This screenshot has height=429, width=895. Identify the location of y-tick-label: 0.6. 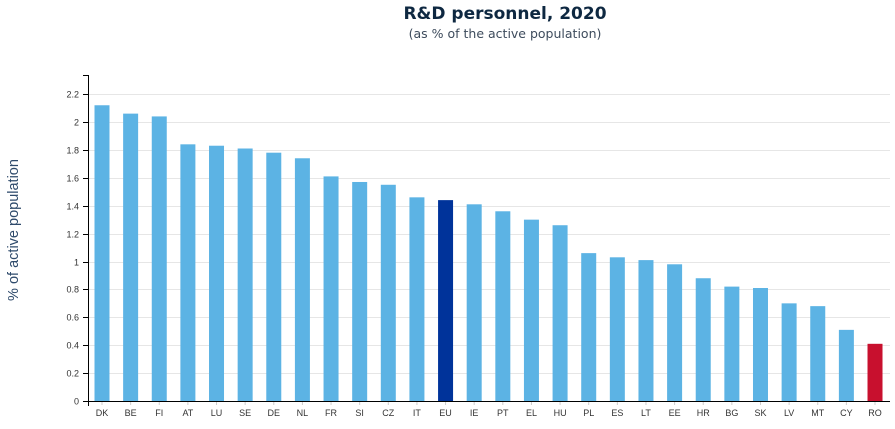
(72, 318).